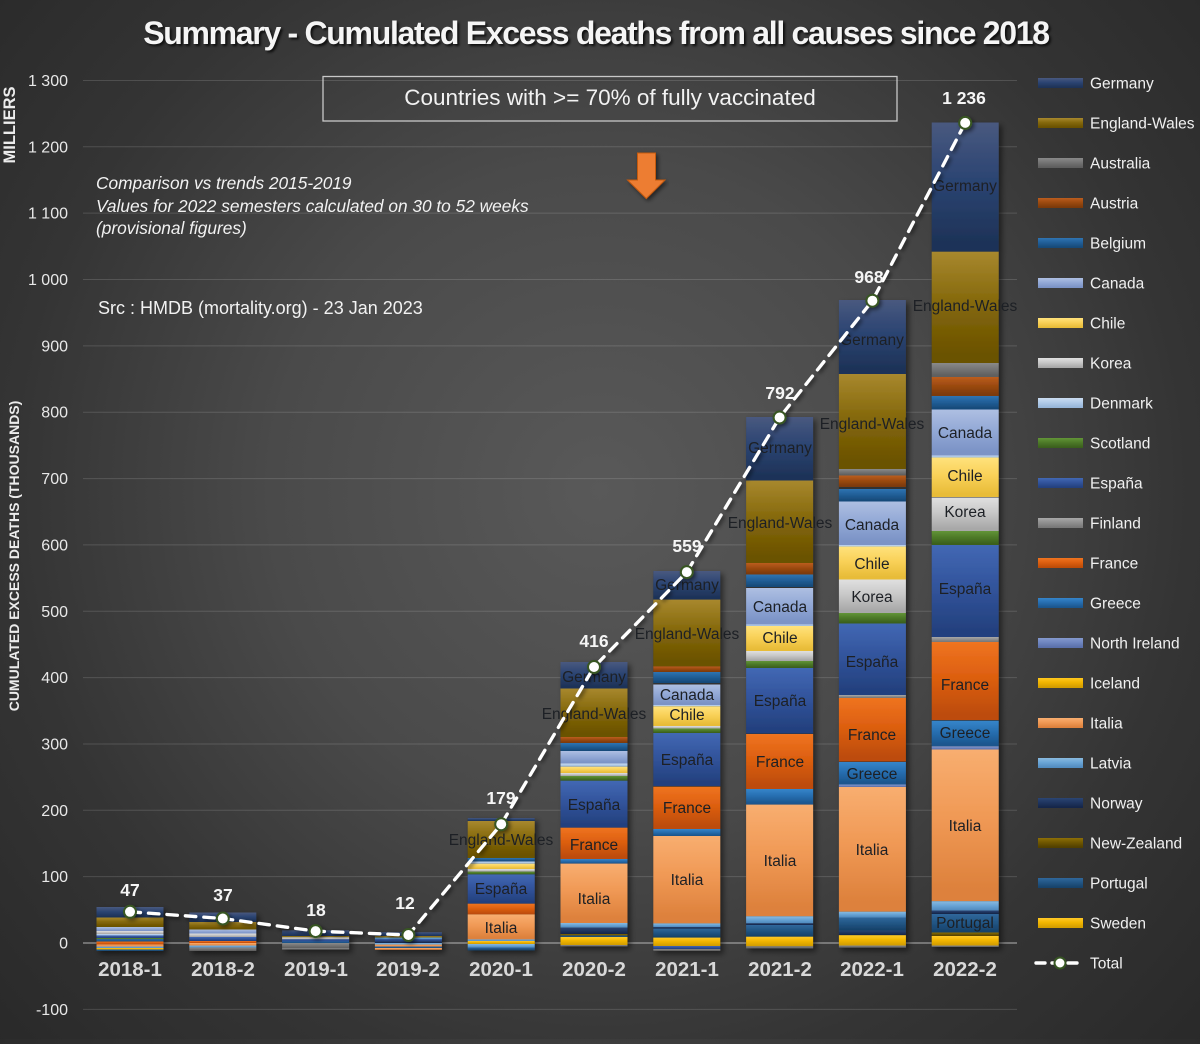  What do you see at coordinates (54, 413) in the screenshot?
I see `svg-text: 800` at bounding box center [54, 413].